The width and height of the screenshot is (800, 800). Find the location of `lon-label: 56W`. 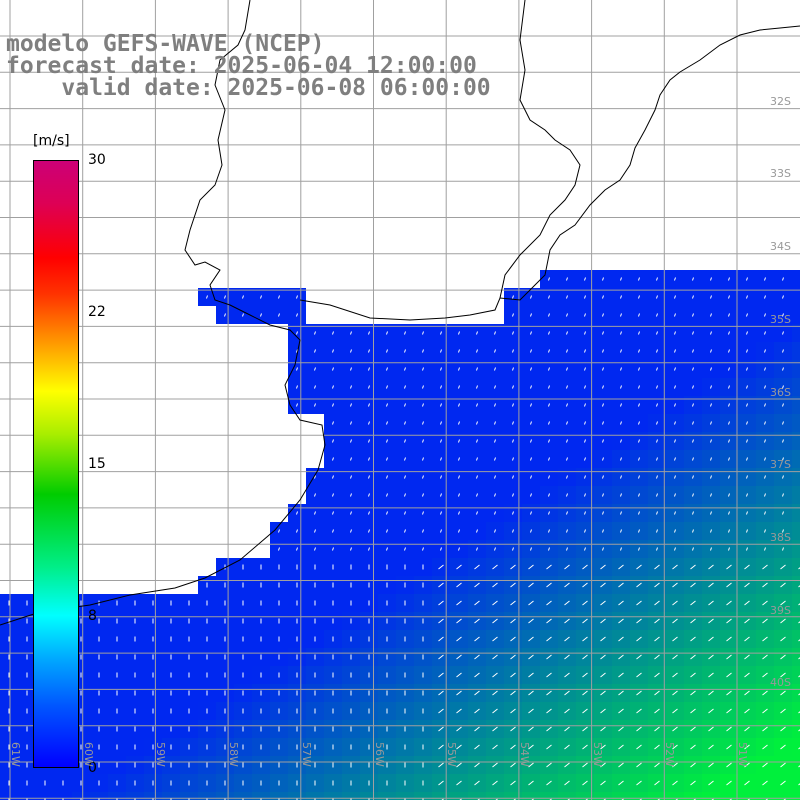

lon-label: 56W is located at coordinates (379, 754).